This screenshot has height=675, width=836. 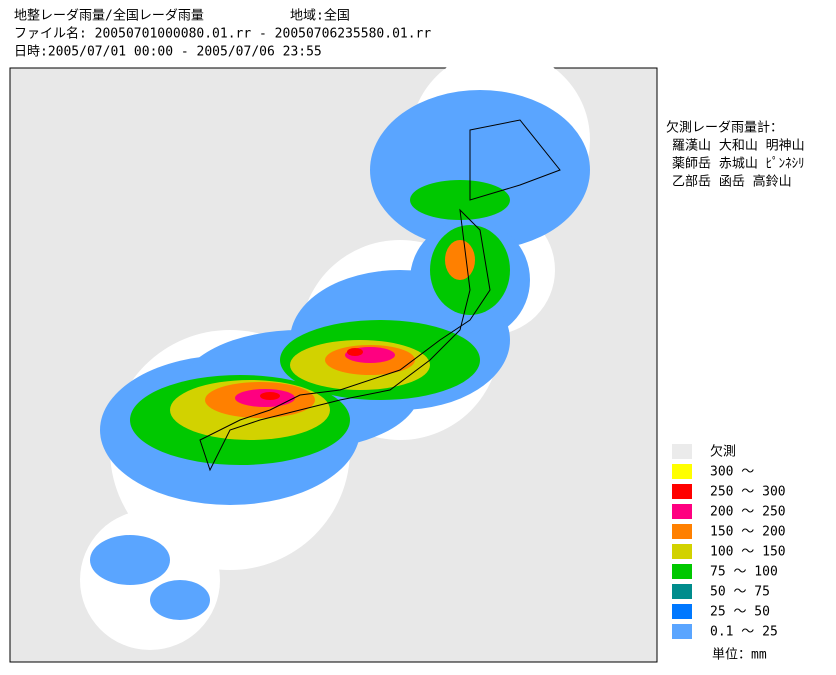 What do you see at coordinates (724, 128) in the screenshot?
I see `missing-title: 欠測レーダ雨量計：` at bounding box center [724, 128].